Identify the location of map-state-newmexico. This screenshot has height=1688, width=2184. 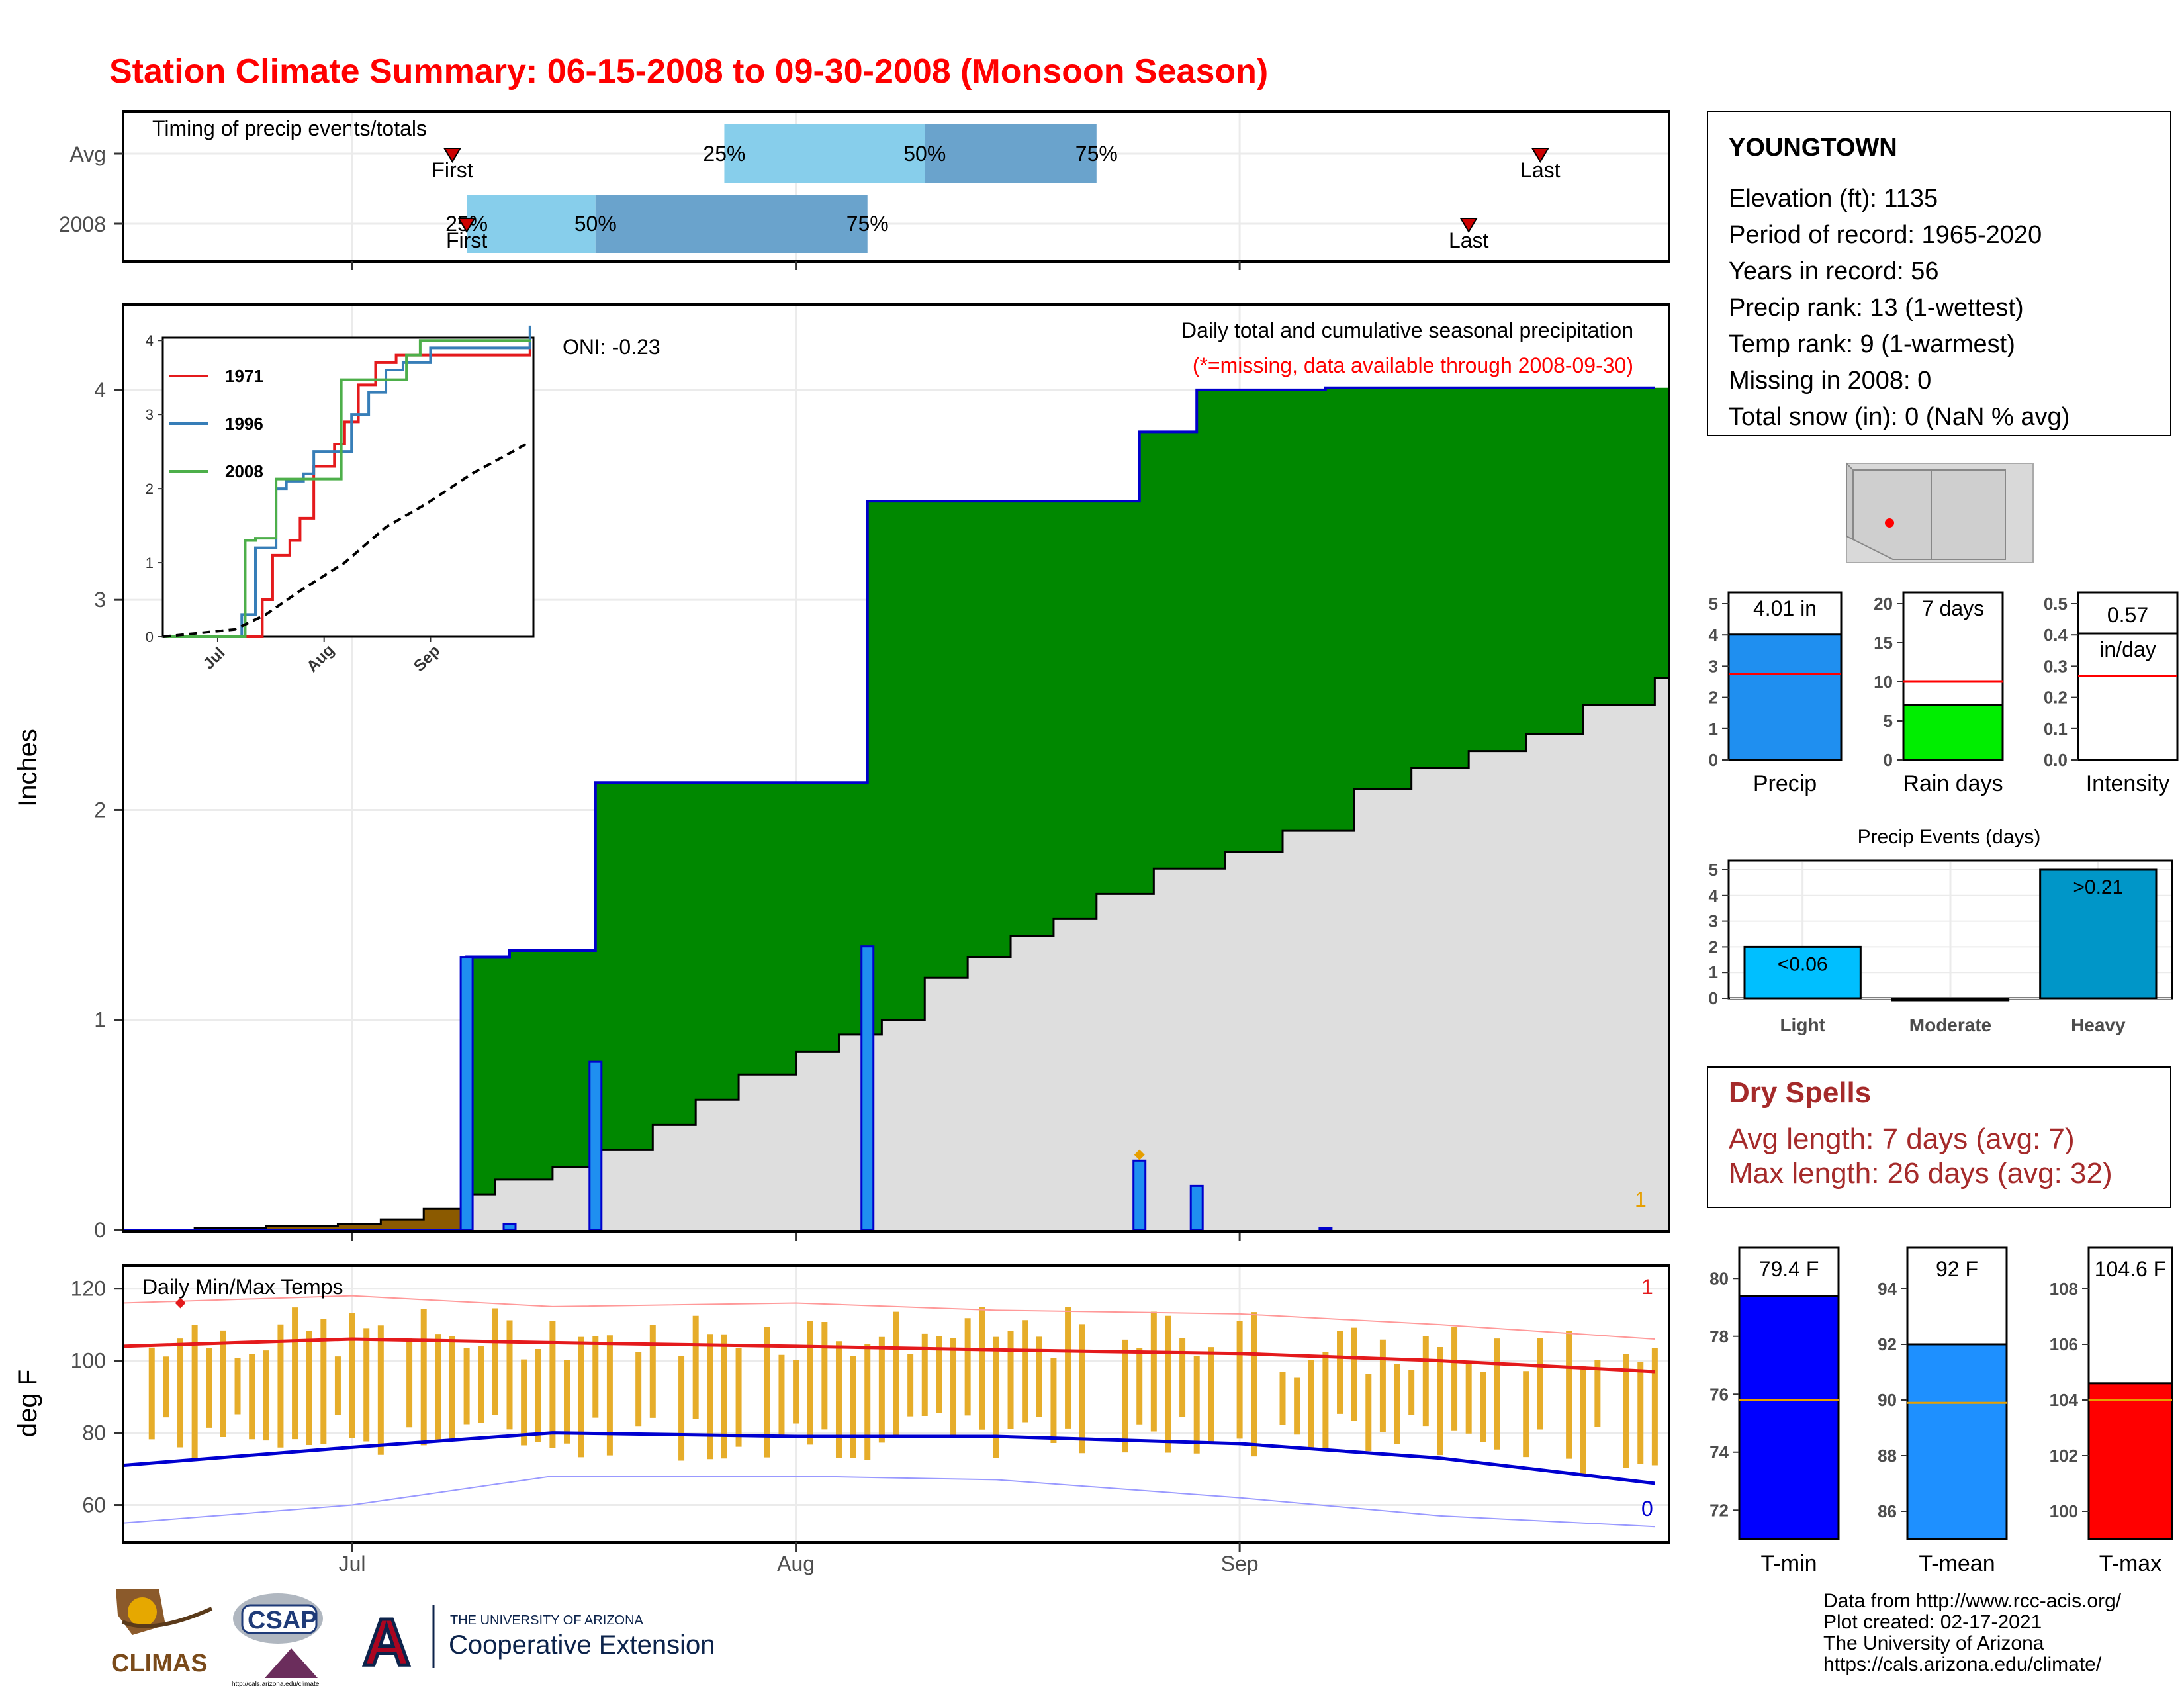
(1968, 514).